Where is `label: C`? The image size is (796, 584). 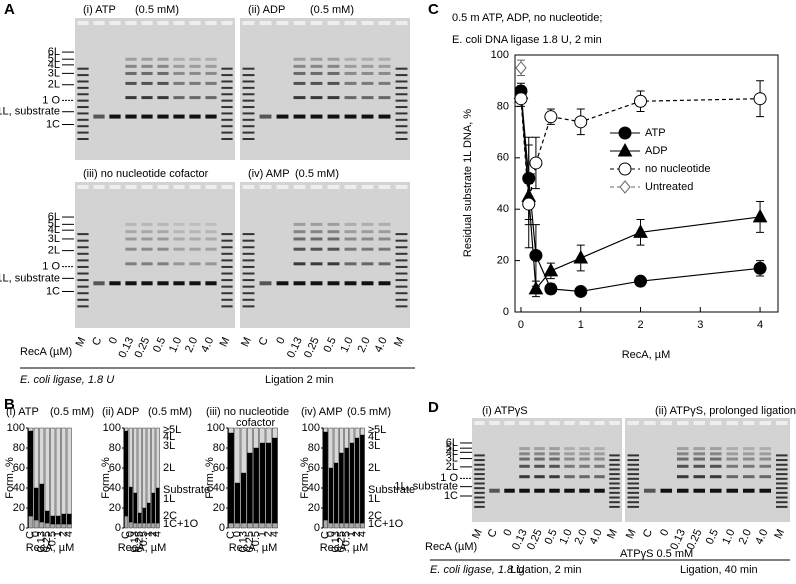 label: C is located at coordinates (433, 9).